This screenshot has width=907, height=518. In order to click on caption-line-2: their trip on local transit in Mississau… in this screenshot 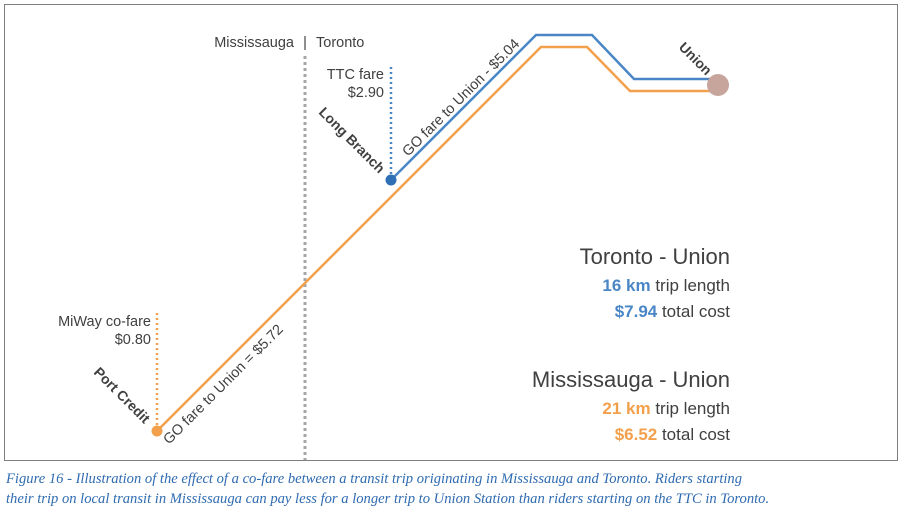, I will do `click(388, 499)`.